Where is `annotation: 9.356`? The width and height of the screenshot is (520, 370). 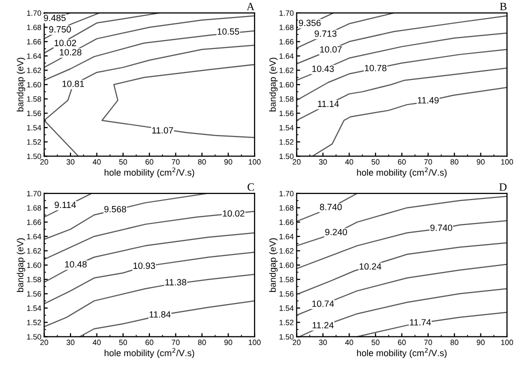 annotation: 9.356 is located at coordinates (309, 23).